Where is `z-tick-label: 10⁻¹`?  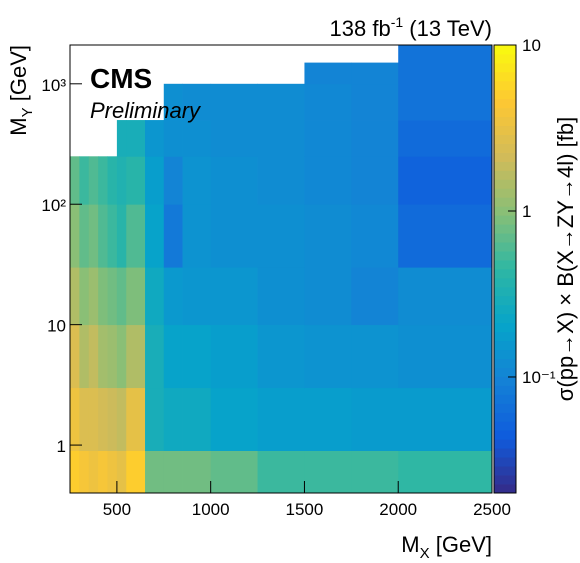
z-tick-label: 10⁻¹ is located at coordinates (539, 377).